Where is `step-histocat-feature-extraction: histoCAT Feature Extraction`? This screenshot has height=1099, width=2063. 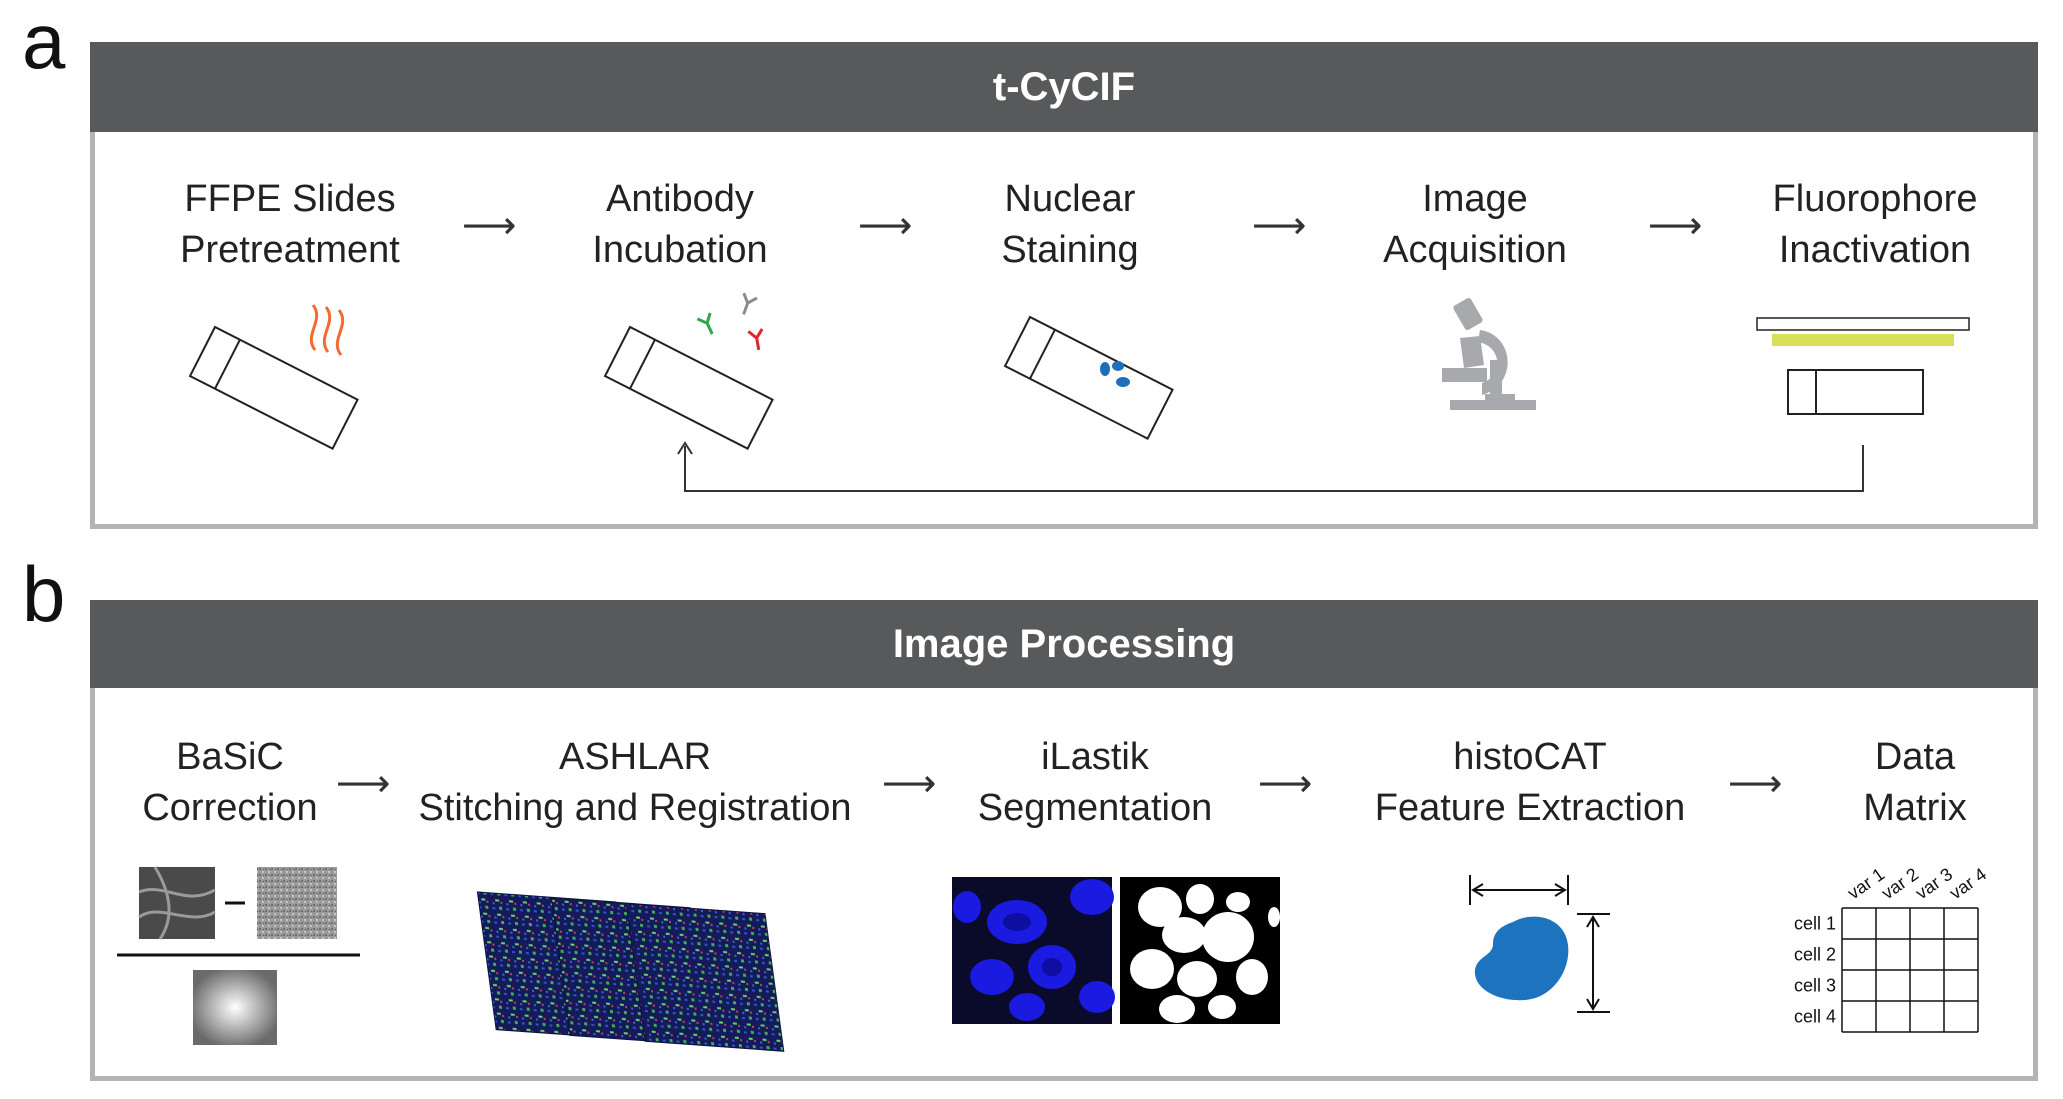 step-histocat-feature-extraction: histoCAT Feature Extraction is located at coordinates (1530, 783).